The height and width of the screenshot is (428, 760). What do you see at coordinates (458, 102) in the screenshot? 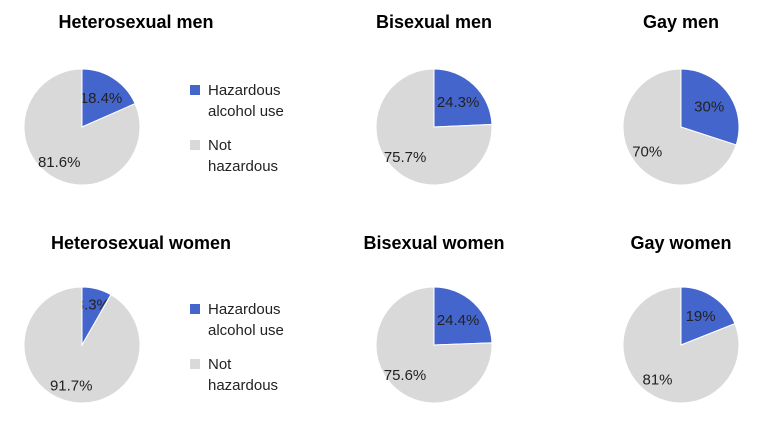
I see `bisexual-men-label-hazardous: 24.3%` at bounding box center [458, 102].